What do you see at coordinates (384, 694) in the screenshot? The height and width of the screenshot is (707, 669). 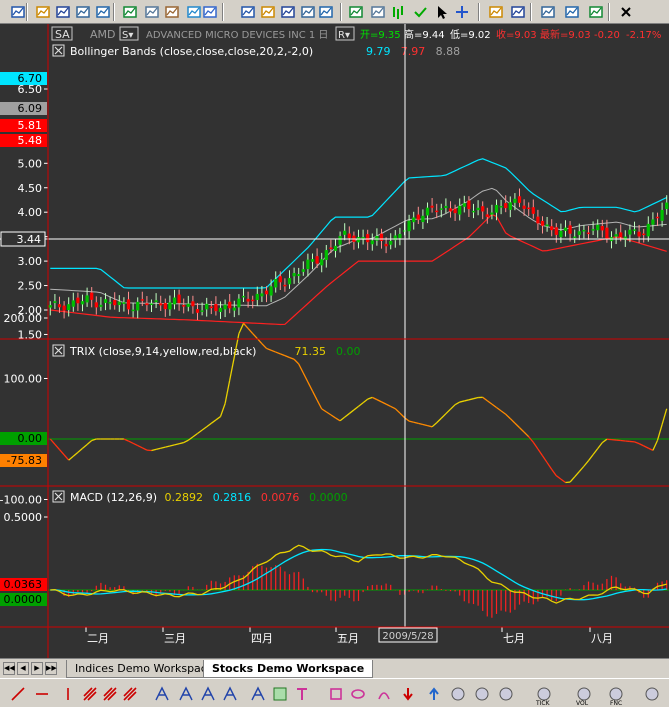 I see `arc-icon` at bounding box center [384, 694].